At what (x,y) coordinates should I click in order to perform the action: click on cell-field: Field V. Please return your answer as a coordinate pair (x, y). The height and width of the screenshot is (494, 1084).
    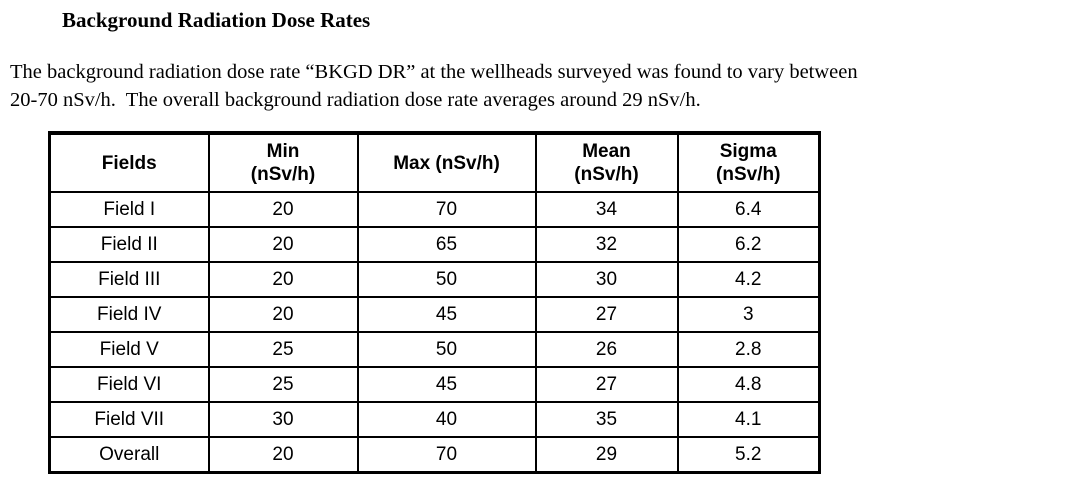
    Looking at the image, I should click on (129, 349).